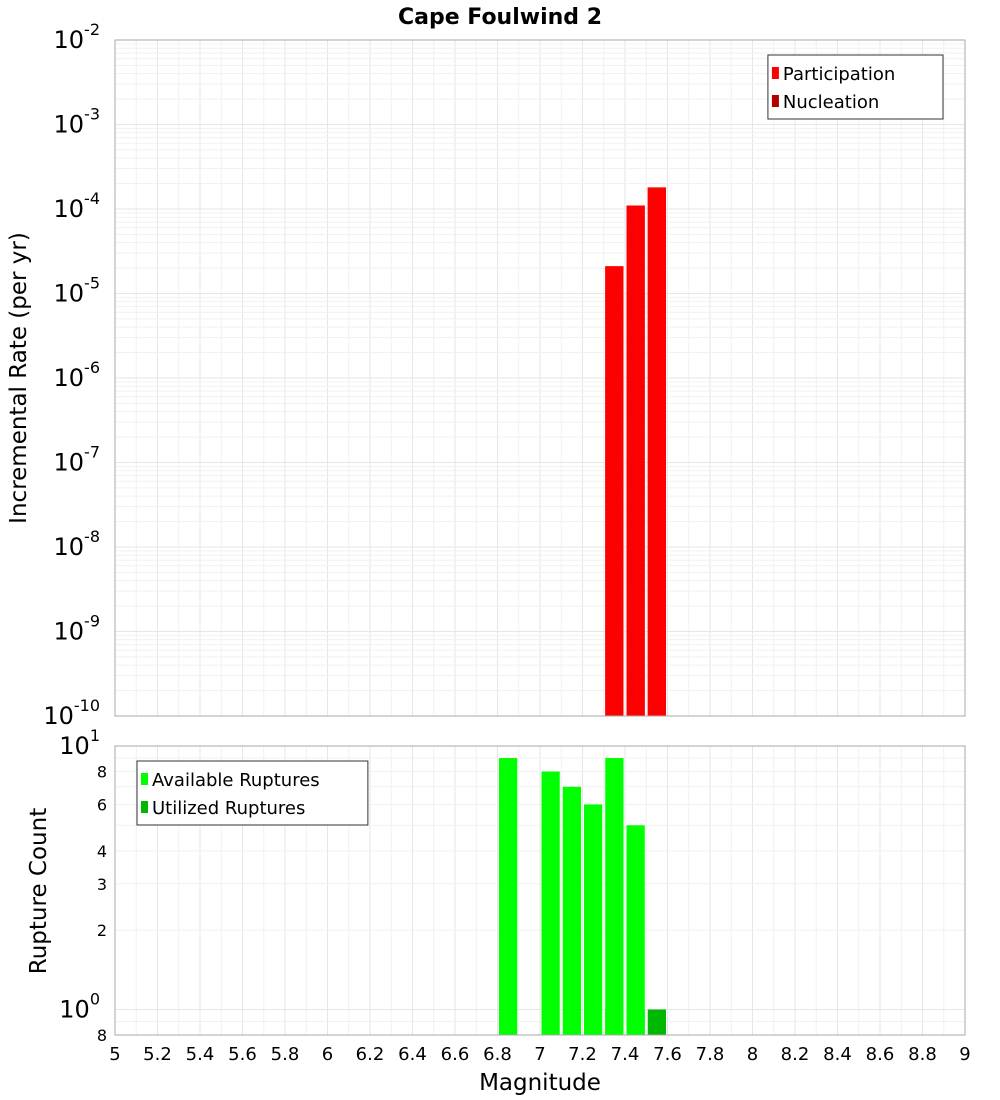  What do you see at coordinates (102, 851) in the screenshot?
I see `y-tick-label: 4` at bounding box center [102, 851].